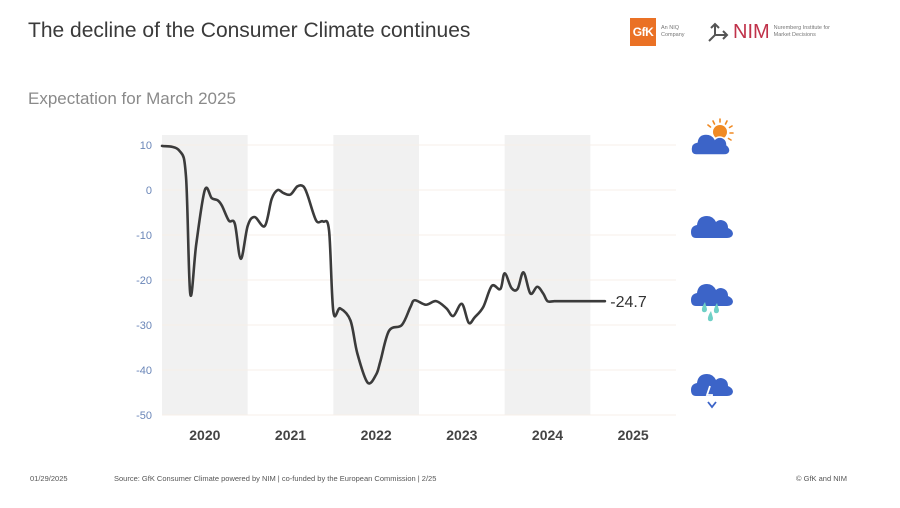 The image size is (900, 508). Describe the element at coordinates (712, 303) in the screenshot. I see `cloud-rain-icon` at that location.